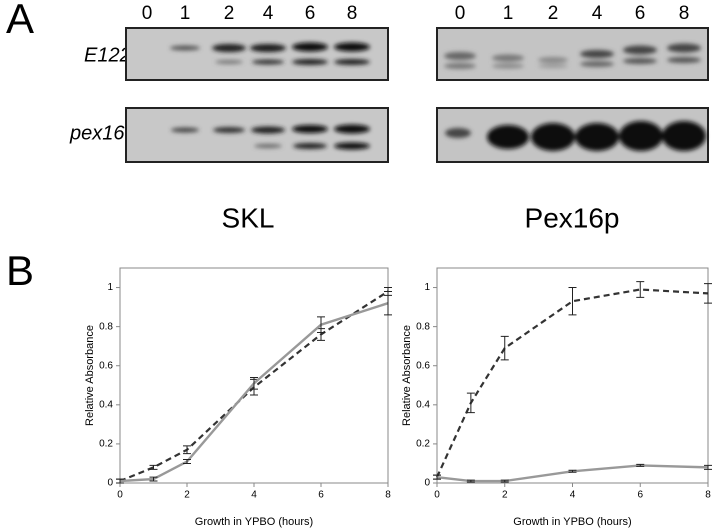 The height and width of the screenshot is (532, 720). I want to click on x-tick-label: 8, so click(388, 495).